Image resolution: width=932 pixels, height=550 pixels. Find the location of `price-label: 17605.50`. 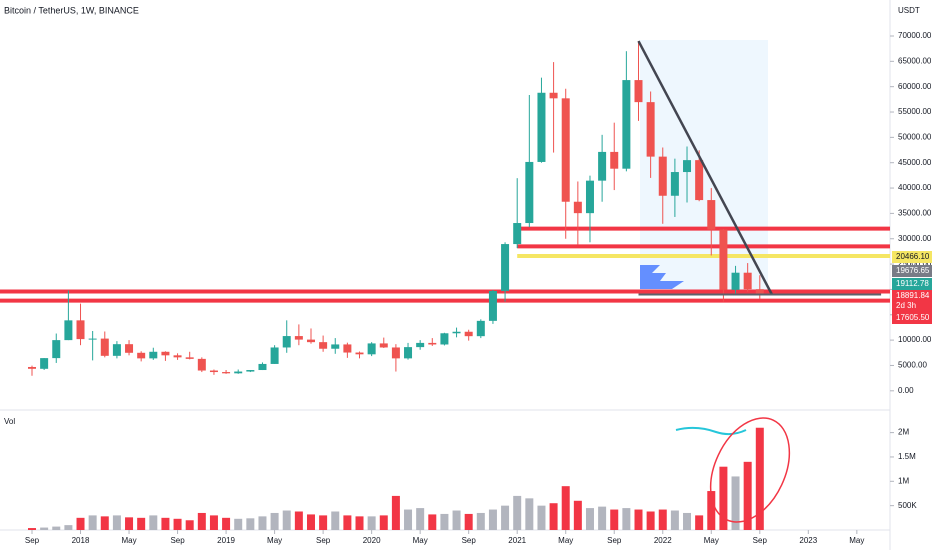

price-label: 17605.50 is located at coordinates (913, 317).